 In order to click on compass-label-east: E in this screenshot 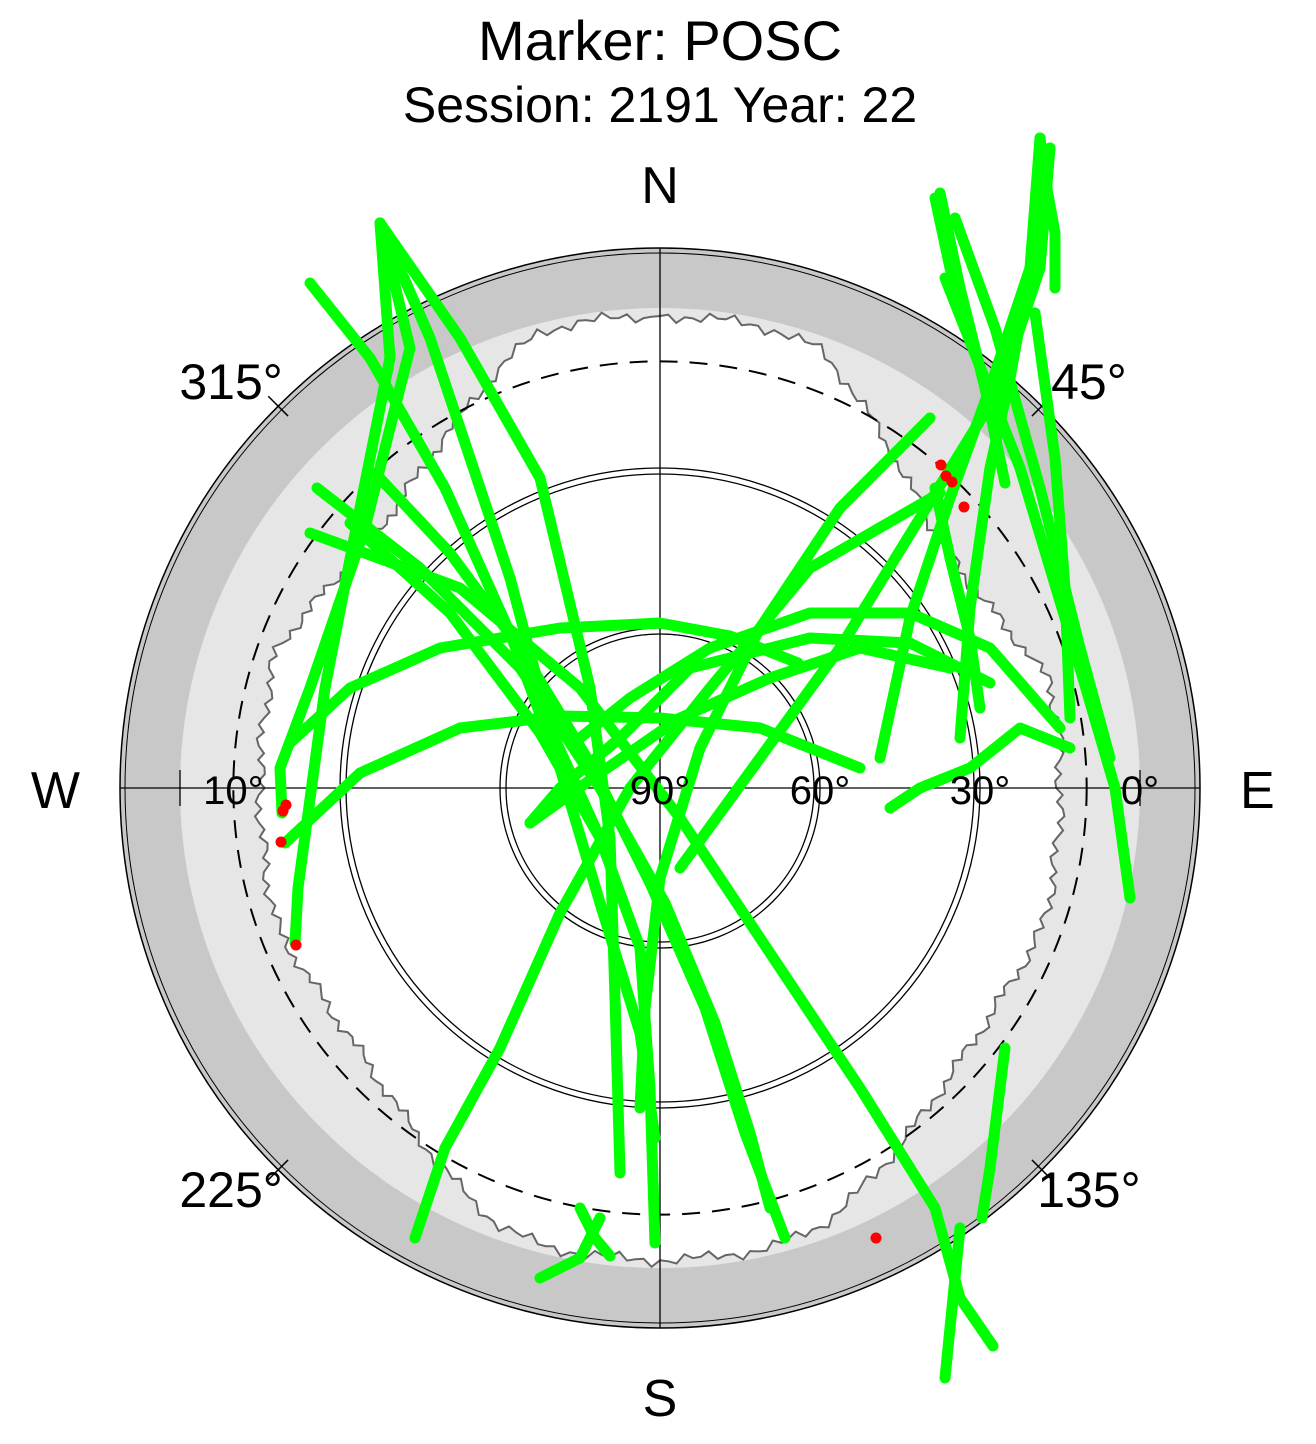, I will do `click(1257, 791)`.